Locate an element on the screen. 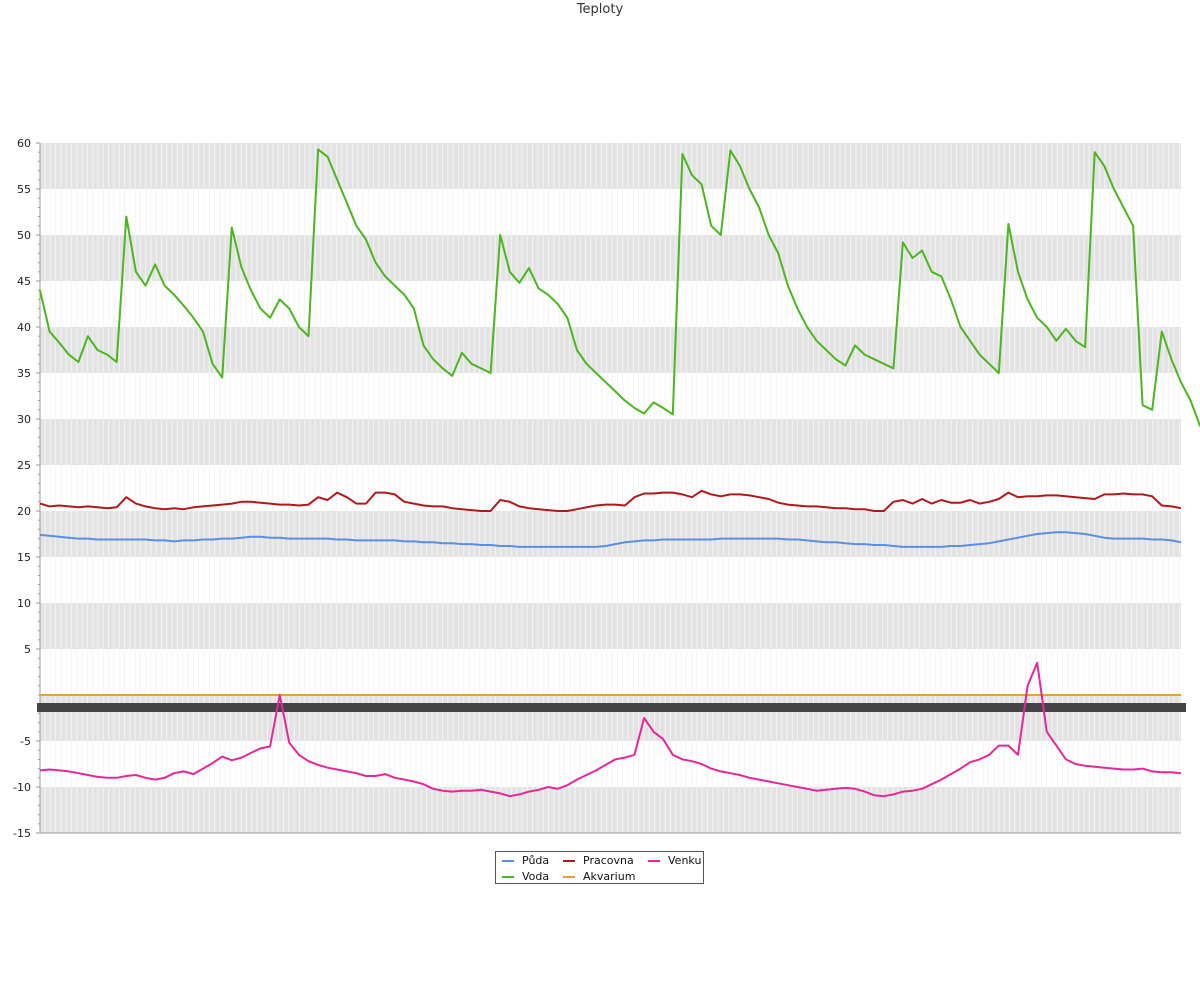 This screenshot has height=1000, width=1200. legend-item-puda: Půda is located at coordinates (525, 860).